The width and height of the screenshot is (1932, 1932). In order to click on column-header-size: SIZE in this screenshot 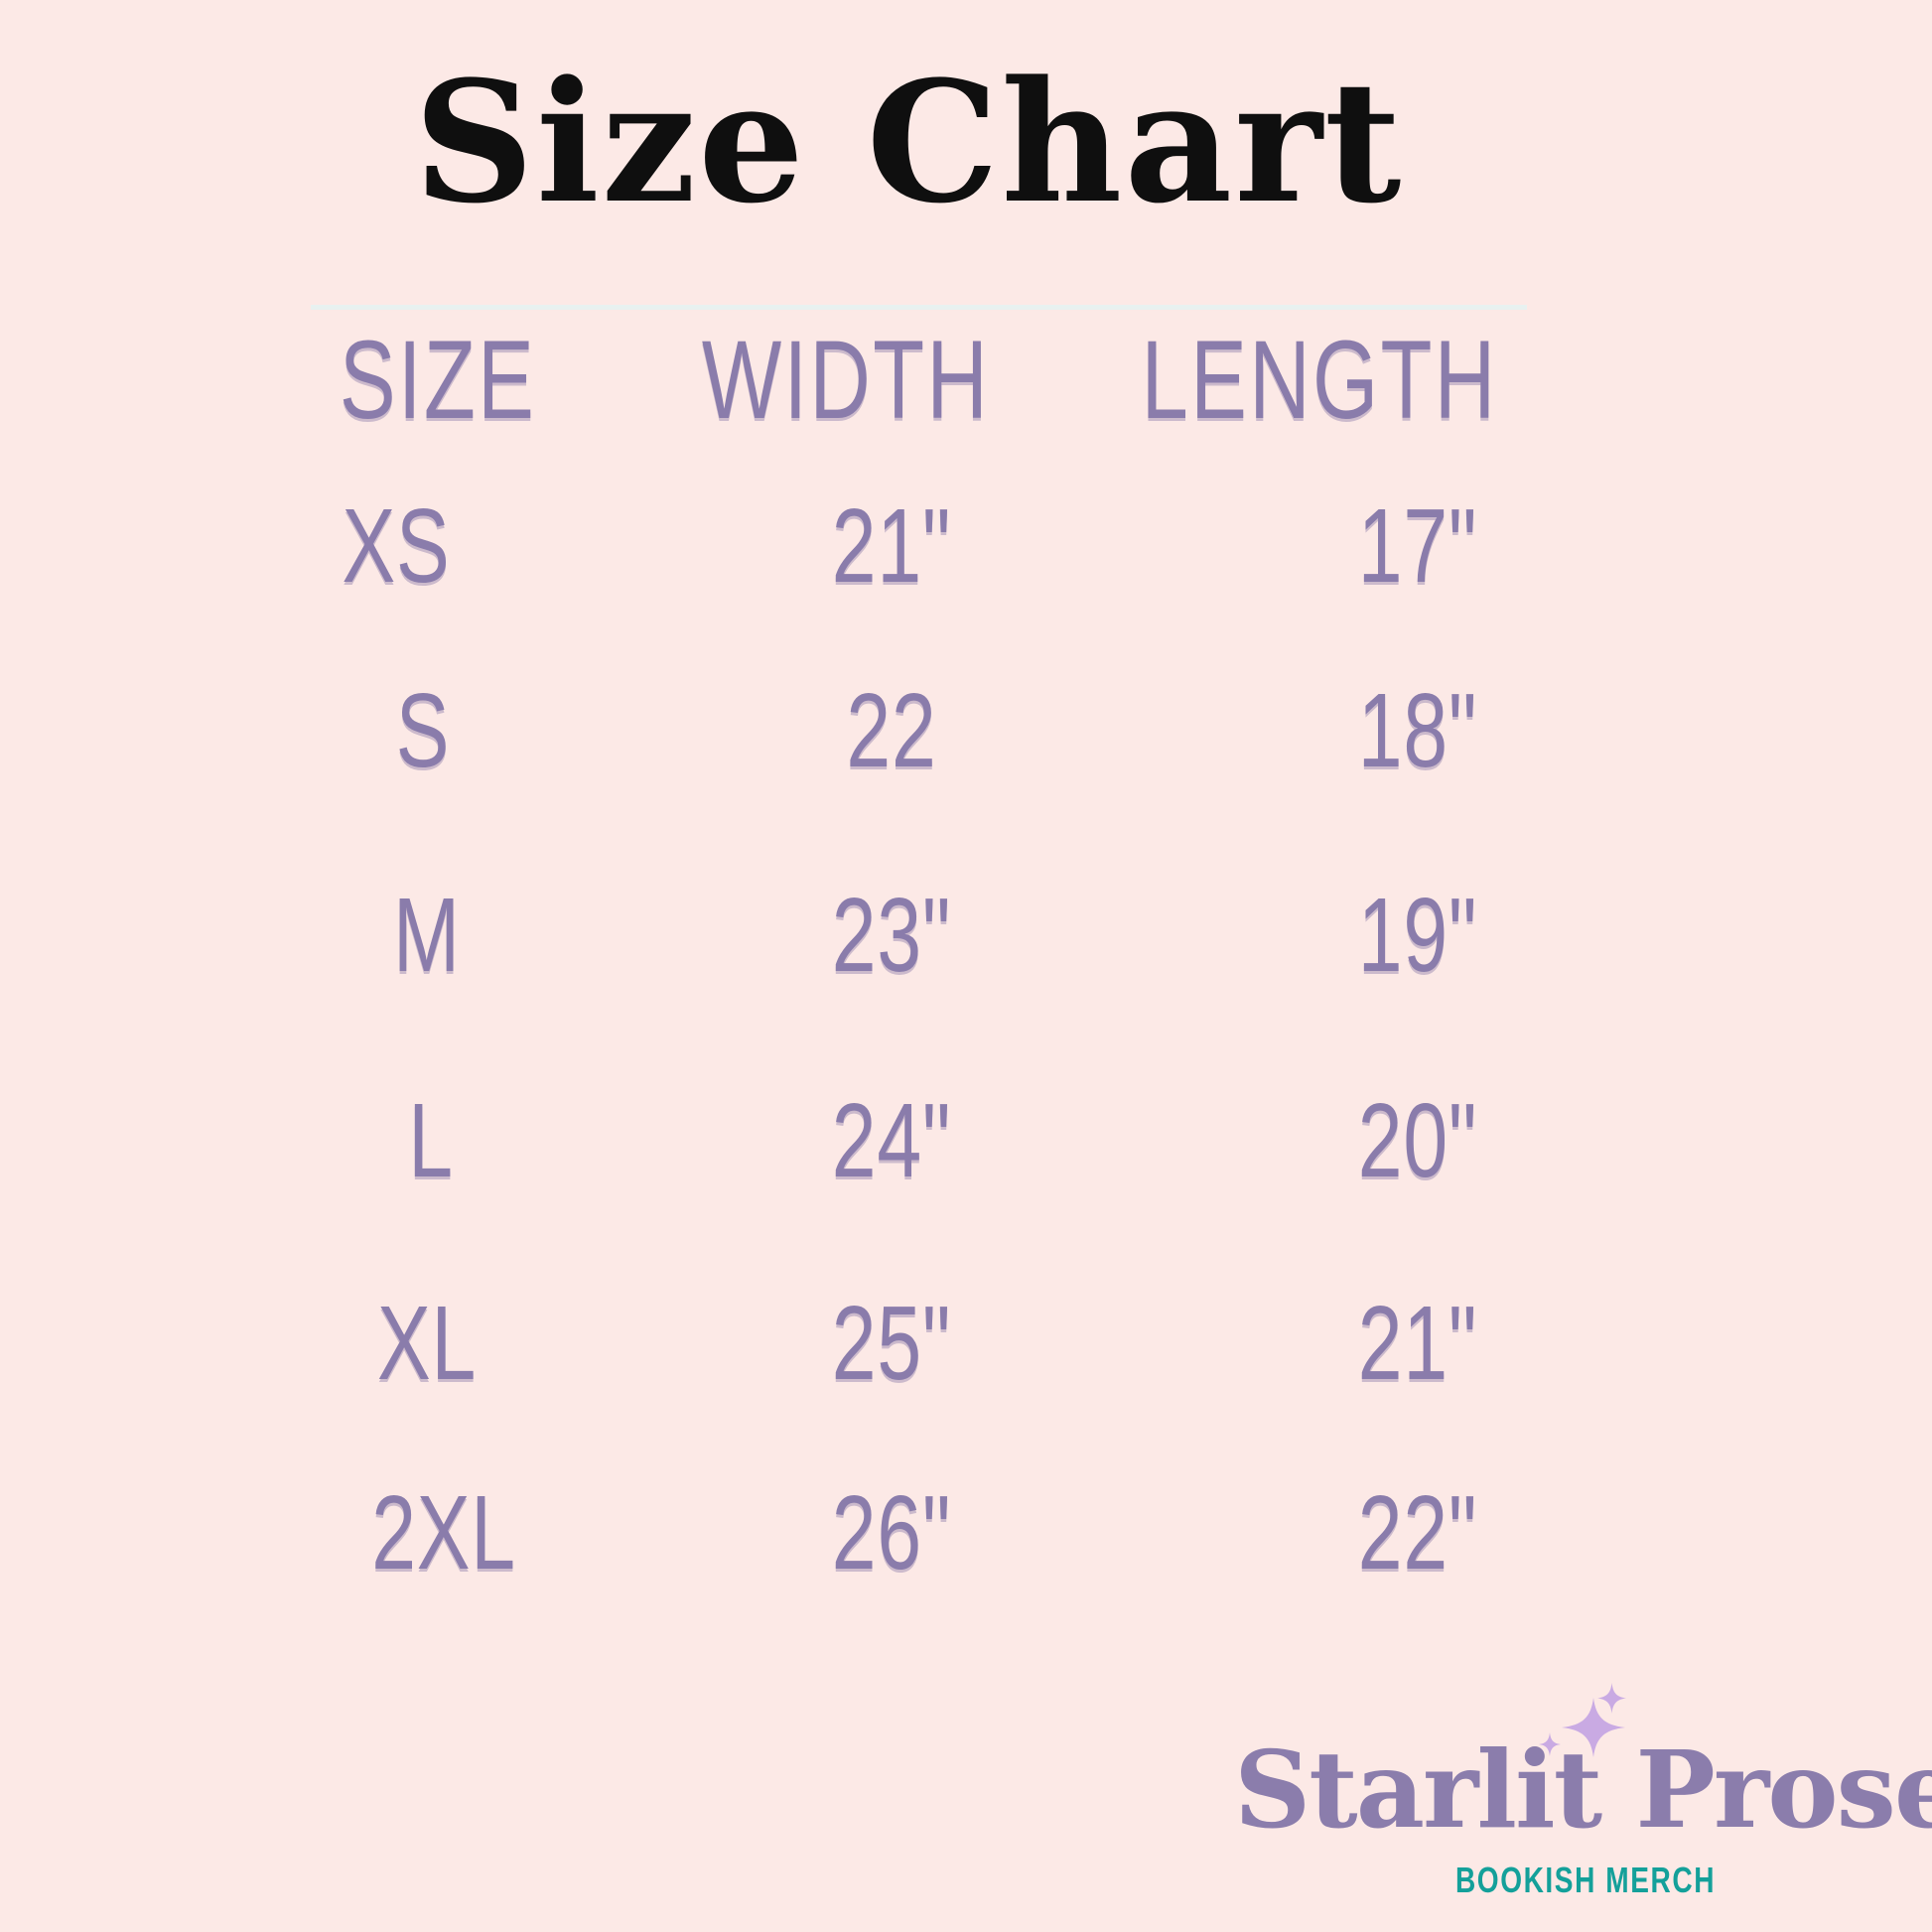, I will do `click(438, 380)`.